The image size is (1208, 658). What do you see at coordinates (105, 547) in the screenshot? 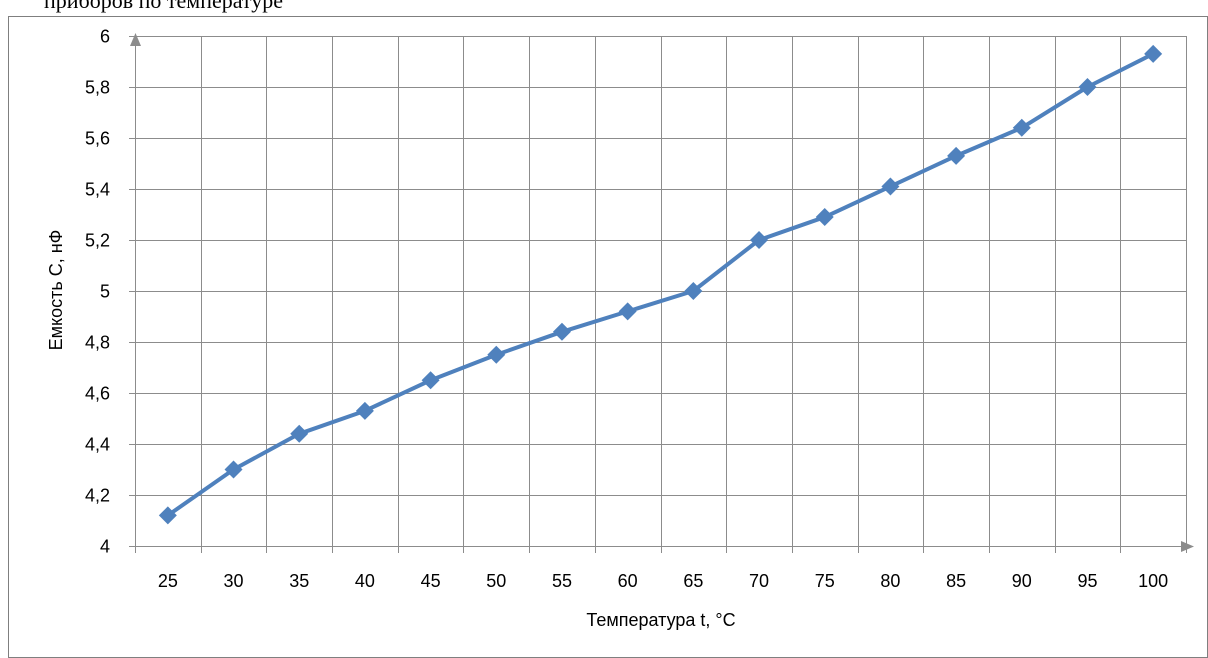
I see `y-tick-label: 4` at bounding box center [105, 547].